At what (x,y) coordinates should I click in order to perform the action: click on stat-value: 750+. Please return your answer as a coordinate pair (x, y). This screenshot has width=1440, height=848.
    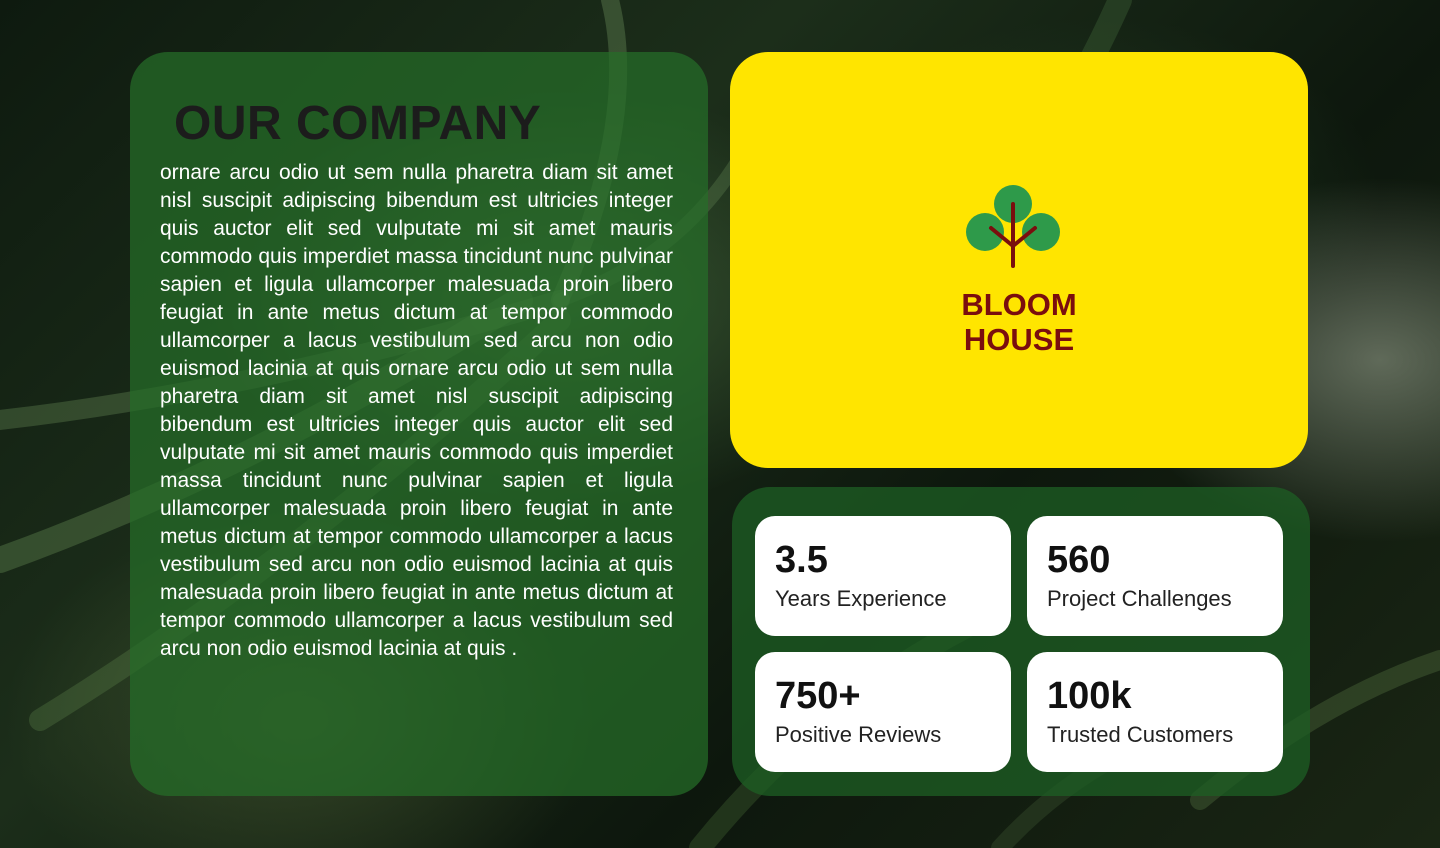
    Looking at the image, I should click on (818, 696).